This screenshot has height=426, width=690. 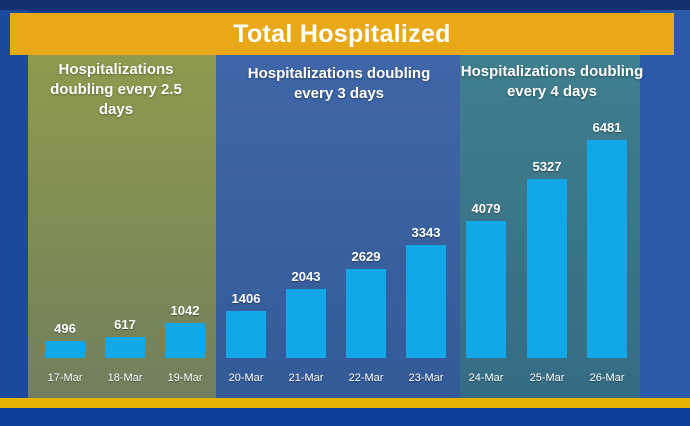 I want to click on bottom-band-gold, so click(x=345, y=403).